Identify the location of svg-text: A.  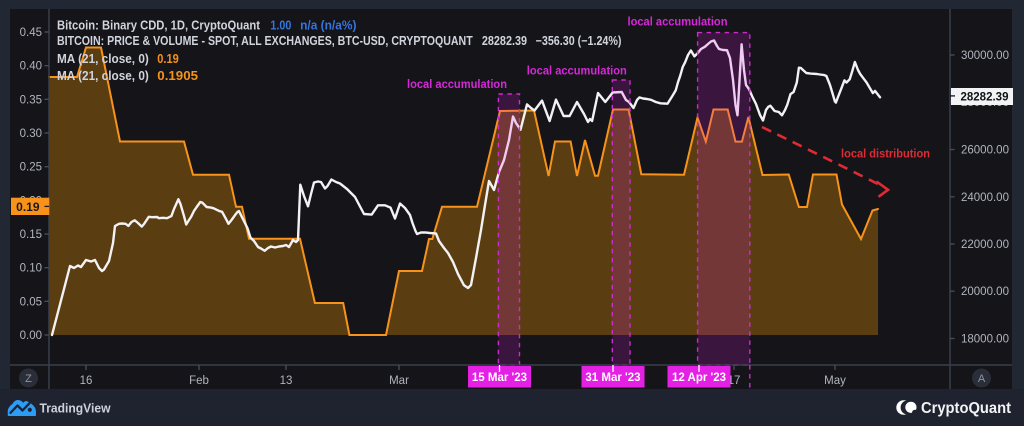
(982, 379).